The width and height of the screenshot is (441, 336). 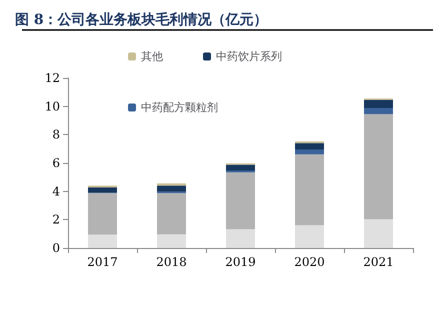 What do you see at coordinates (52, 106) in the screenshot?
I see `y-tick-label: 10` at bounding box center [52, 106].